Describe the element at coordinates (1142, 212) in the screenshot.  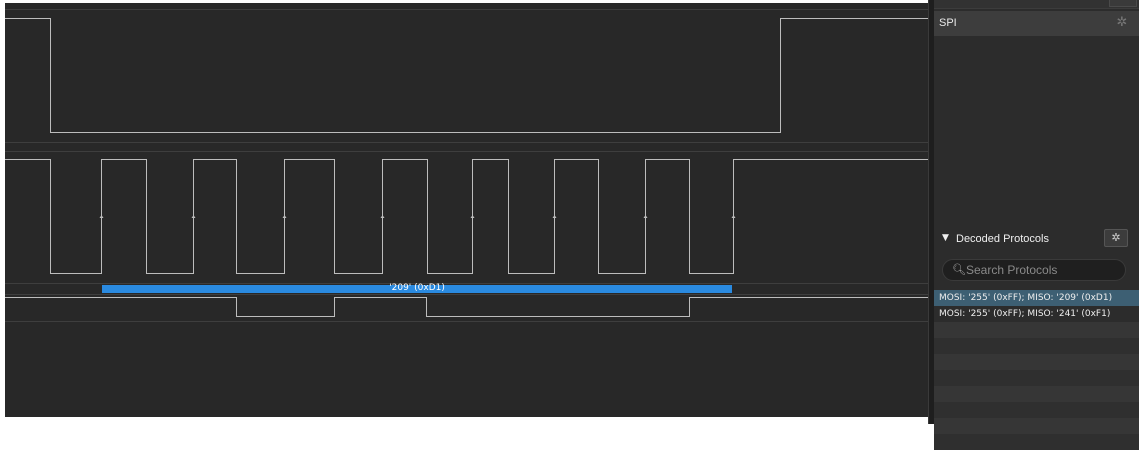
I see `window-edge` at that location.